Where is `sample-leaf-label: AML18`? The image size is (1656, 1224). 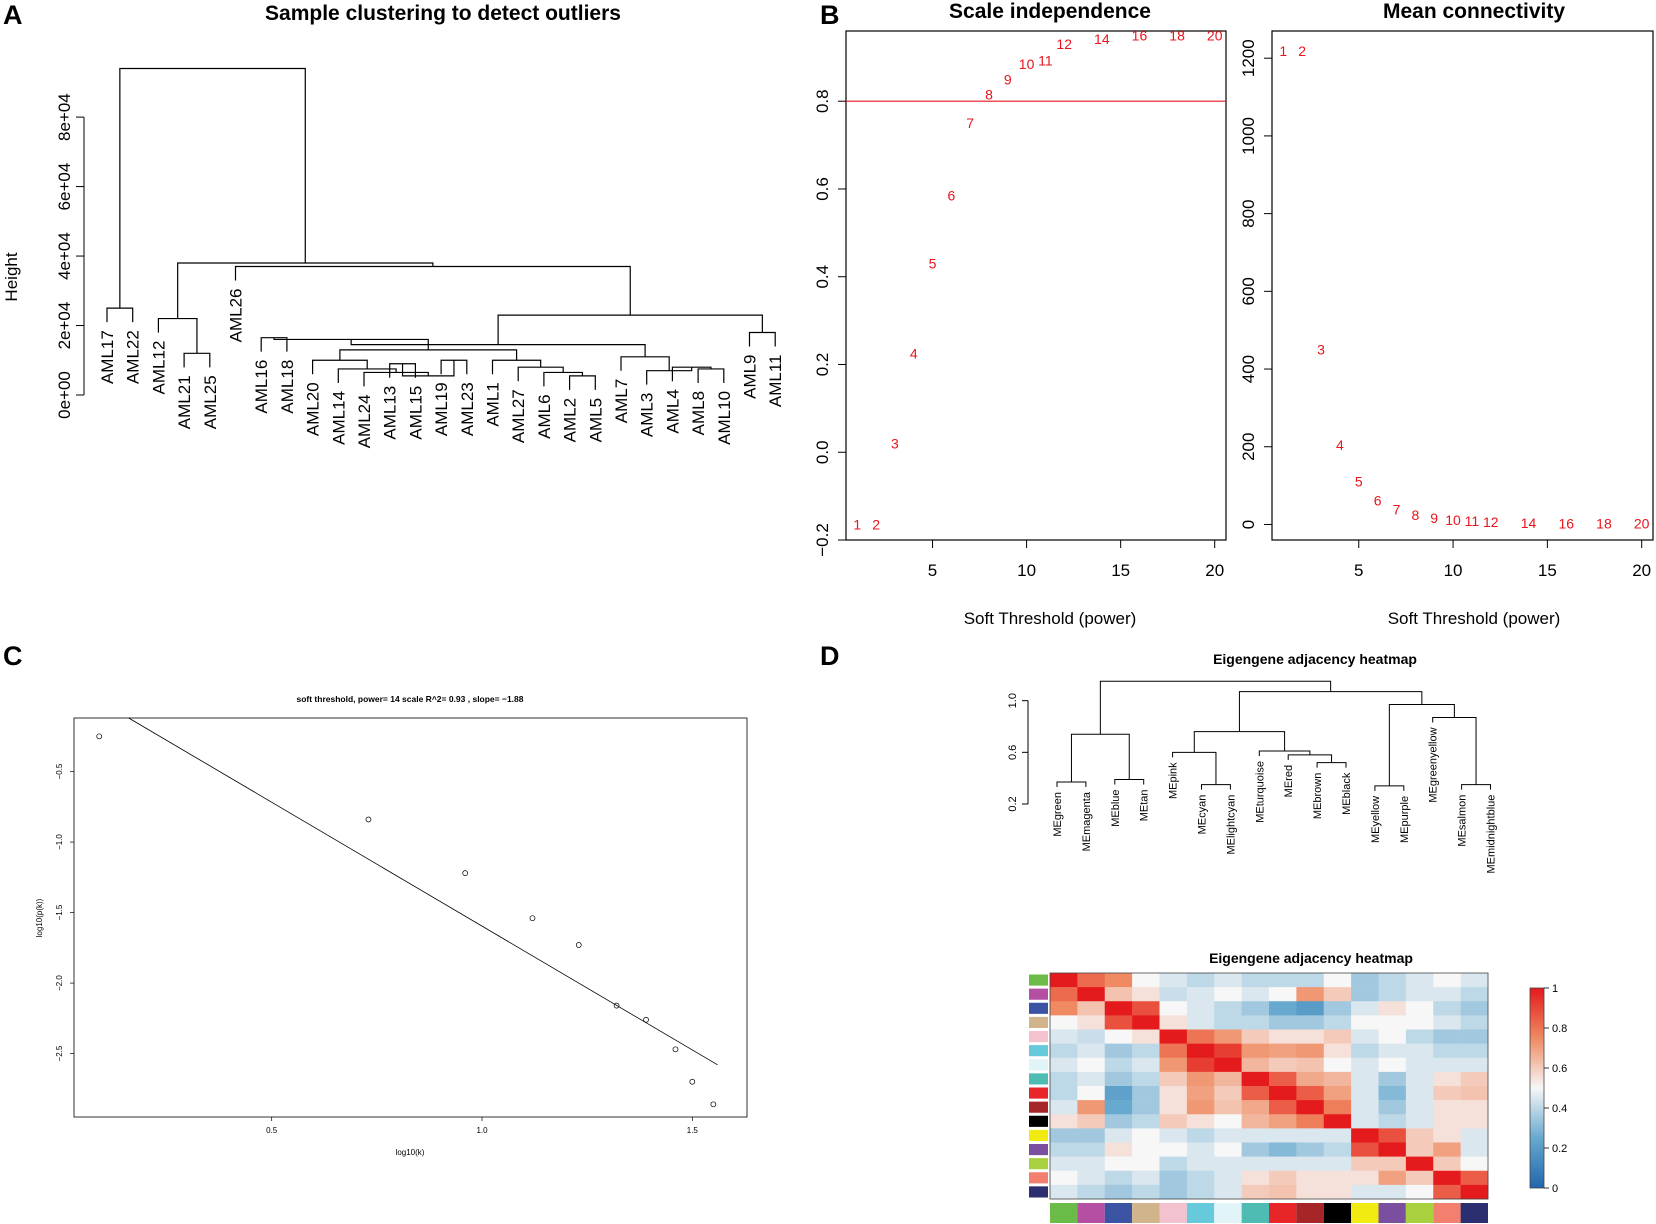 sample-leaf-label: AML18 is located at coordinates (287, 387).